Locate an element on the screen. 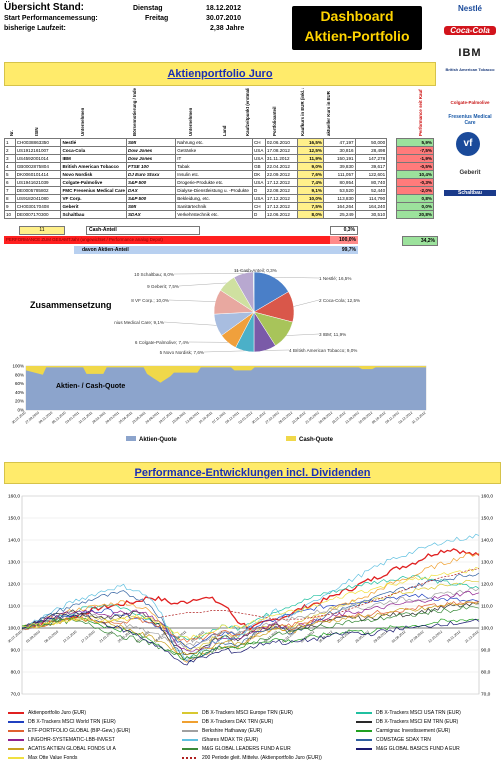 The image size is (501, 770). y-tick-label-left: 100,0 is located at coordinates (14, 629).